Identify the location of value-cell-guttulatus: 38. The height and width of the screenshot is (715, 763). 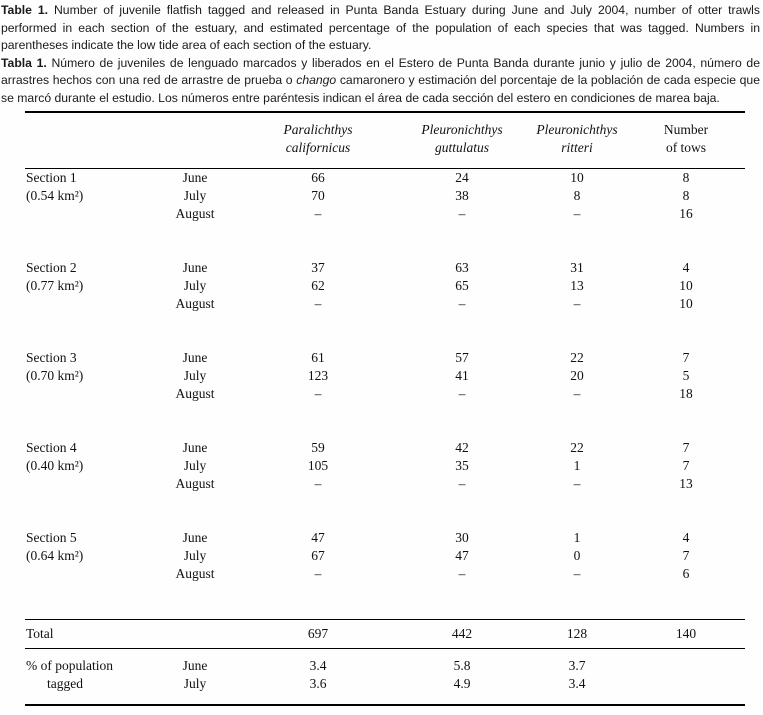
(462, 195).